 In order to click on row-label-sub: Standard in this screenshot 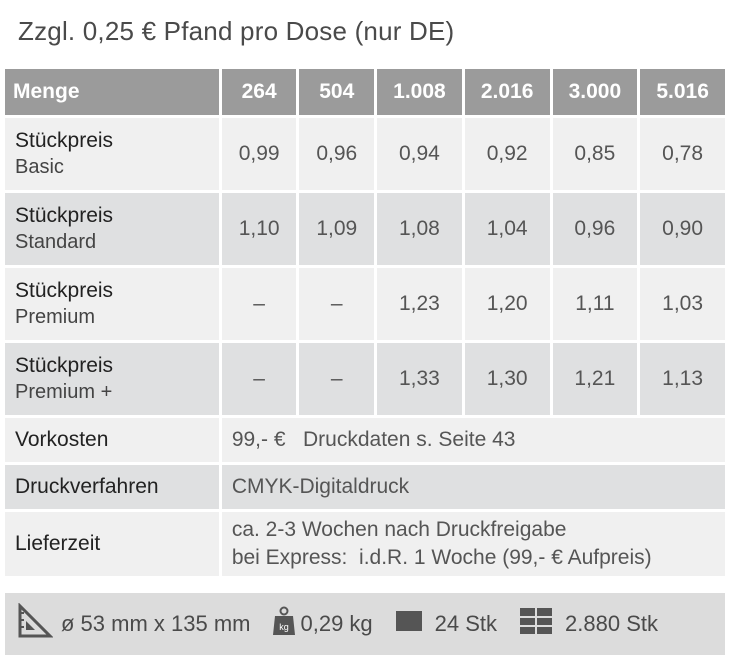, I will do `click(56, 242)`.